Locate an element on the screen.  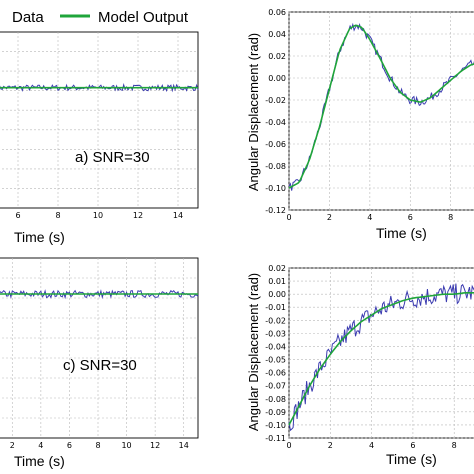
panel-d-ytick-label: -0.09 is located at coordinates (275, 412).